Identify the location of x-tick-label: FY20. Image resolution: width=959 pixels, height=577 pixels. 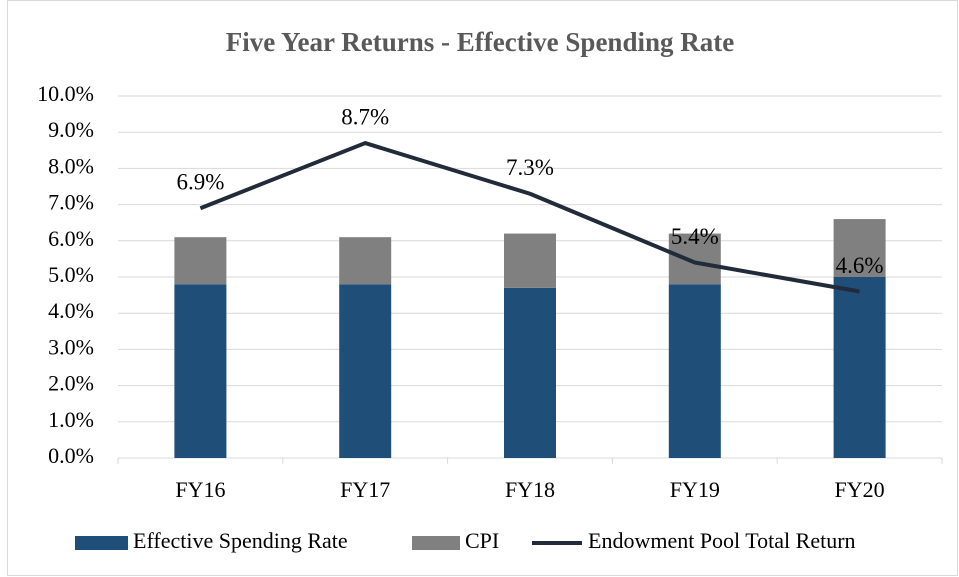
(860, 489).